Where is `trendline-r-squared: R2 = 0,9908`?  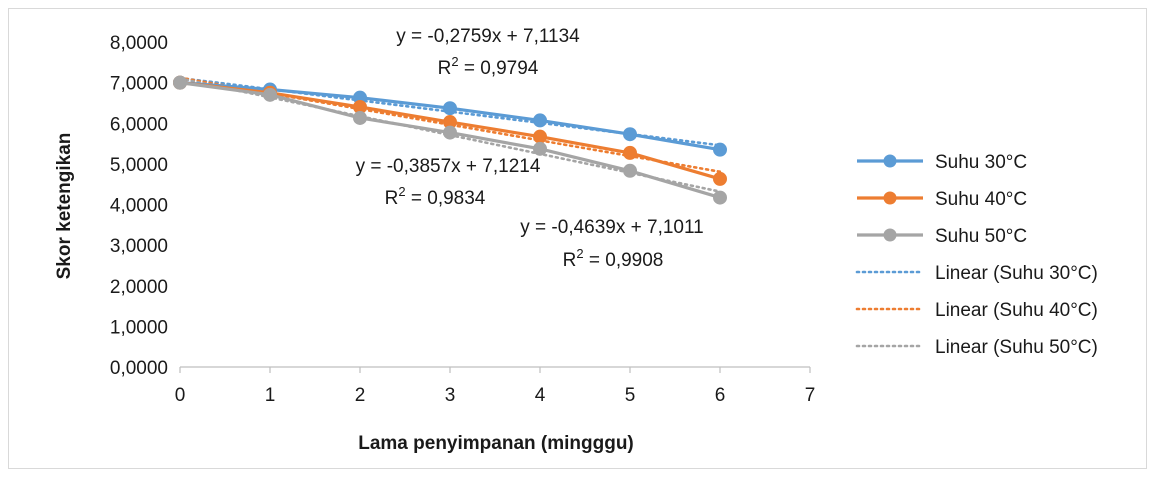 trendline-r-squared: R2 = 0,9908 is located at coordinates (613, 258).